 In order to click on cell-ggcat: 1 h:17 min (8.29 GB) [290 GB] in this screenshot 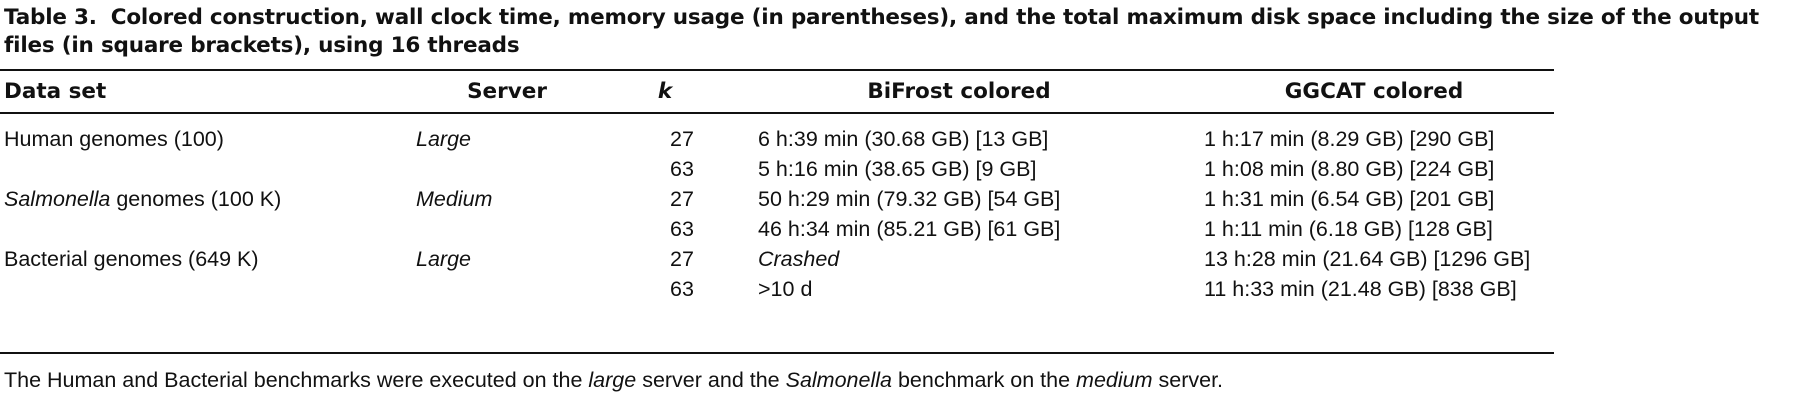, I will do `click(1374, 133)`.